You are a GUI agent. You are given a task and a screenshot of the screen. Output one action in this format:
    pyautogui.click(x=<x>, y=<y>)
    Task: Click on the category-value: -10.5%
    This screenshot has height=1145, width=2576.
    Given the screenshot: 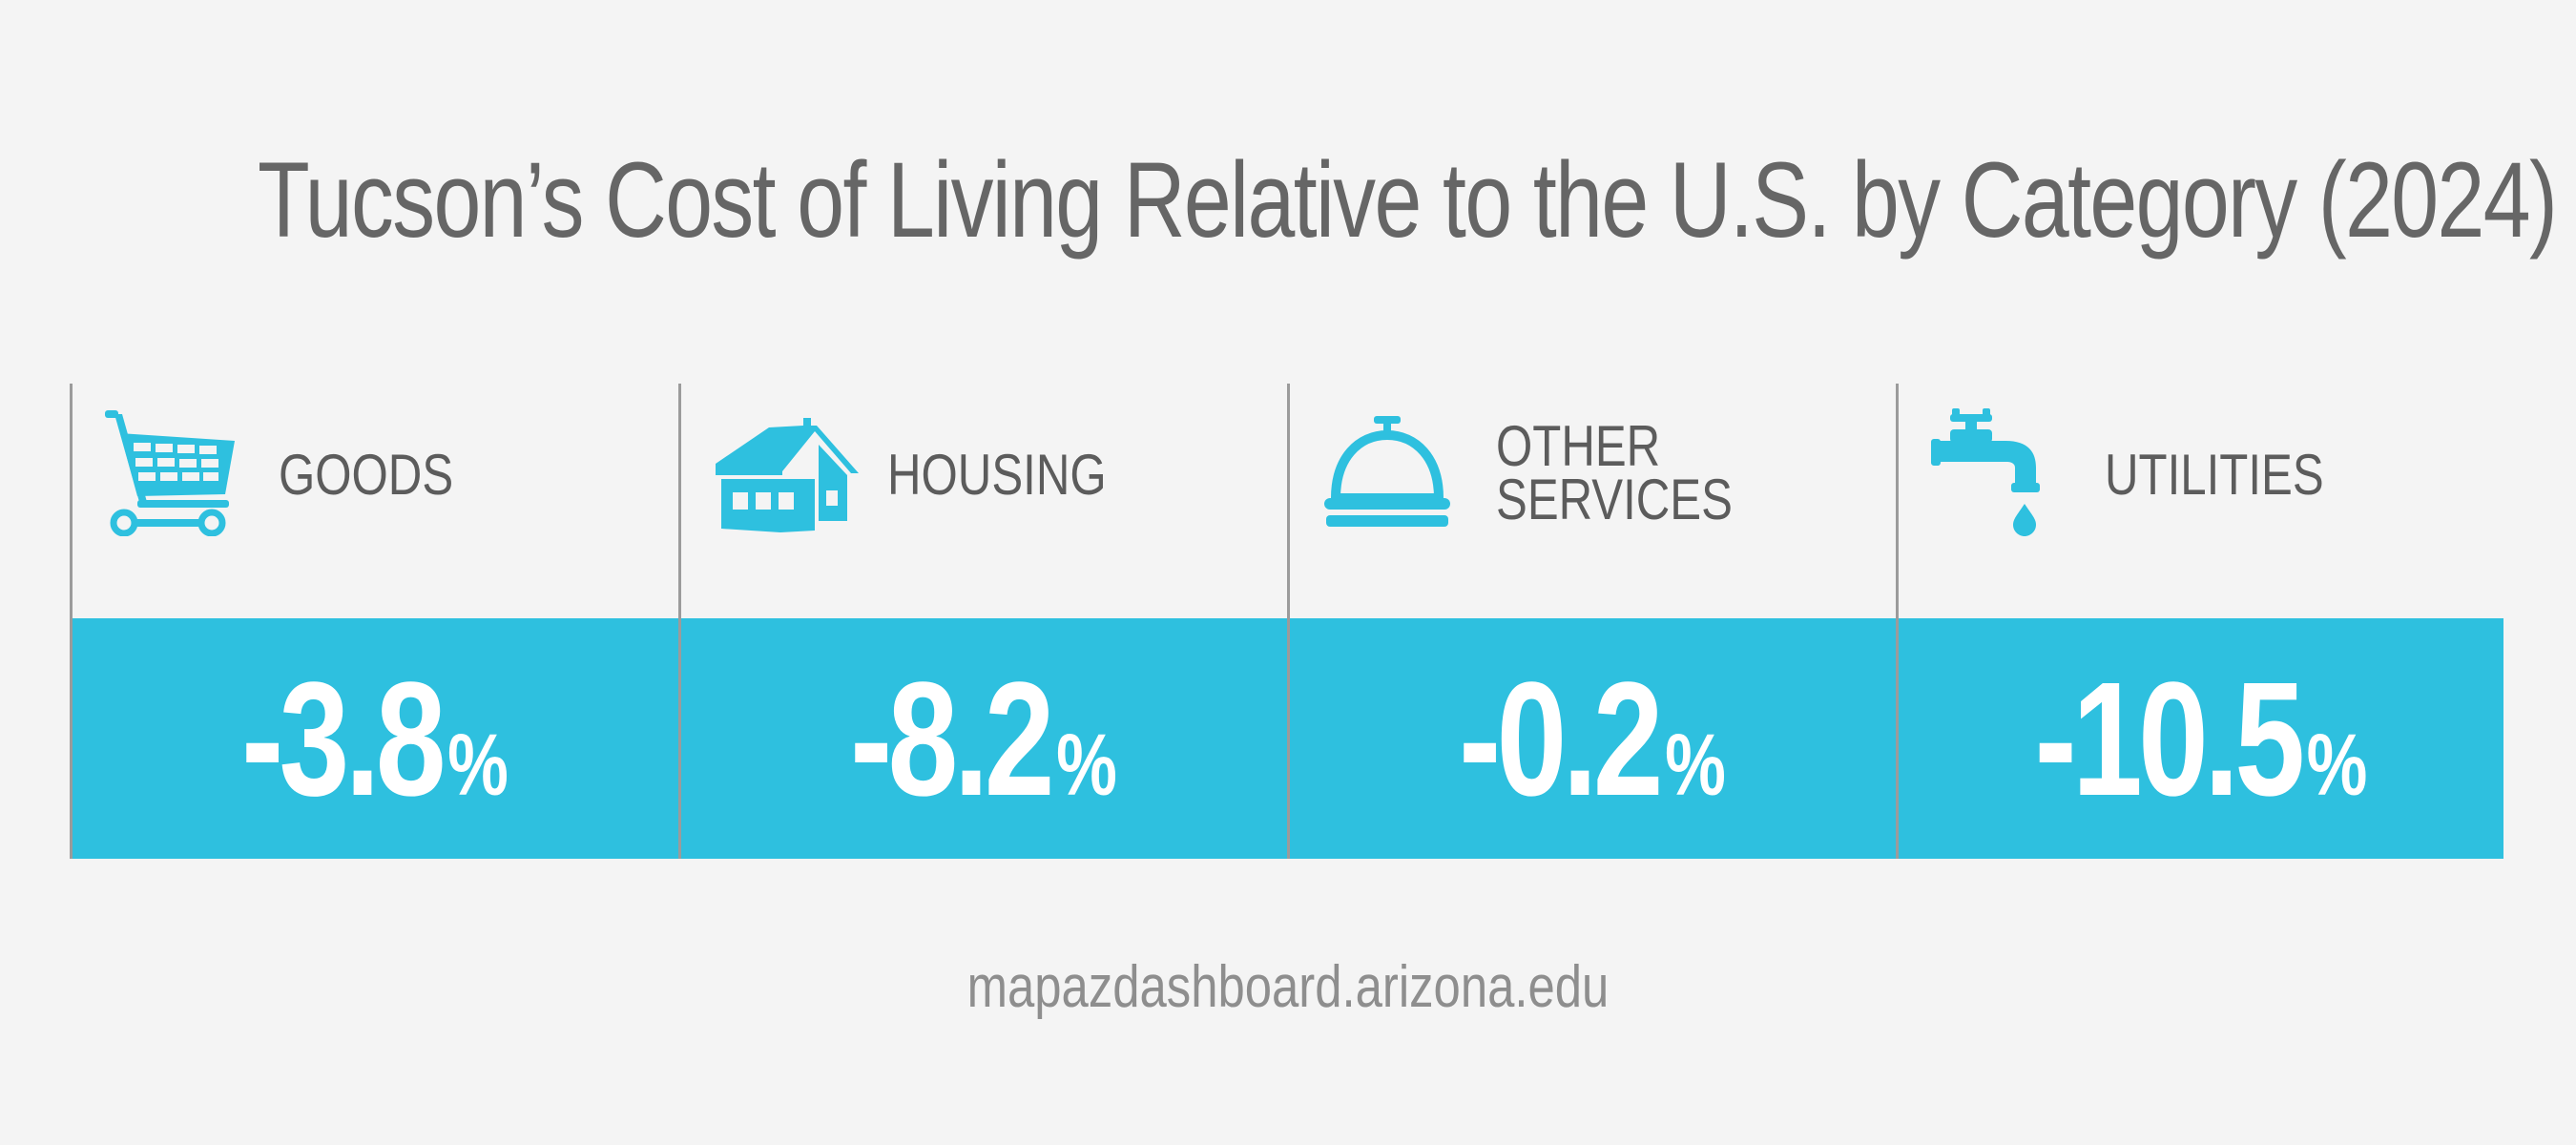 What is the action you would take?
    pyautogui.click(x=2201, y=739)
    